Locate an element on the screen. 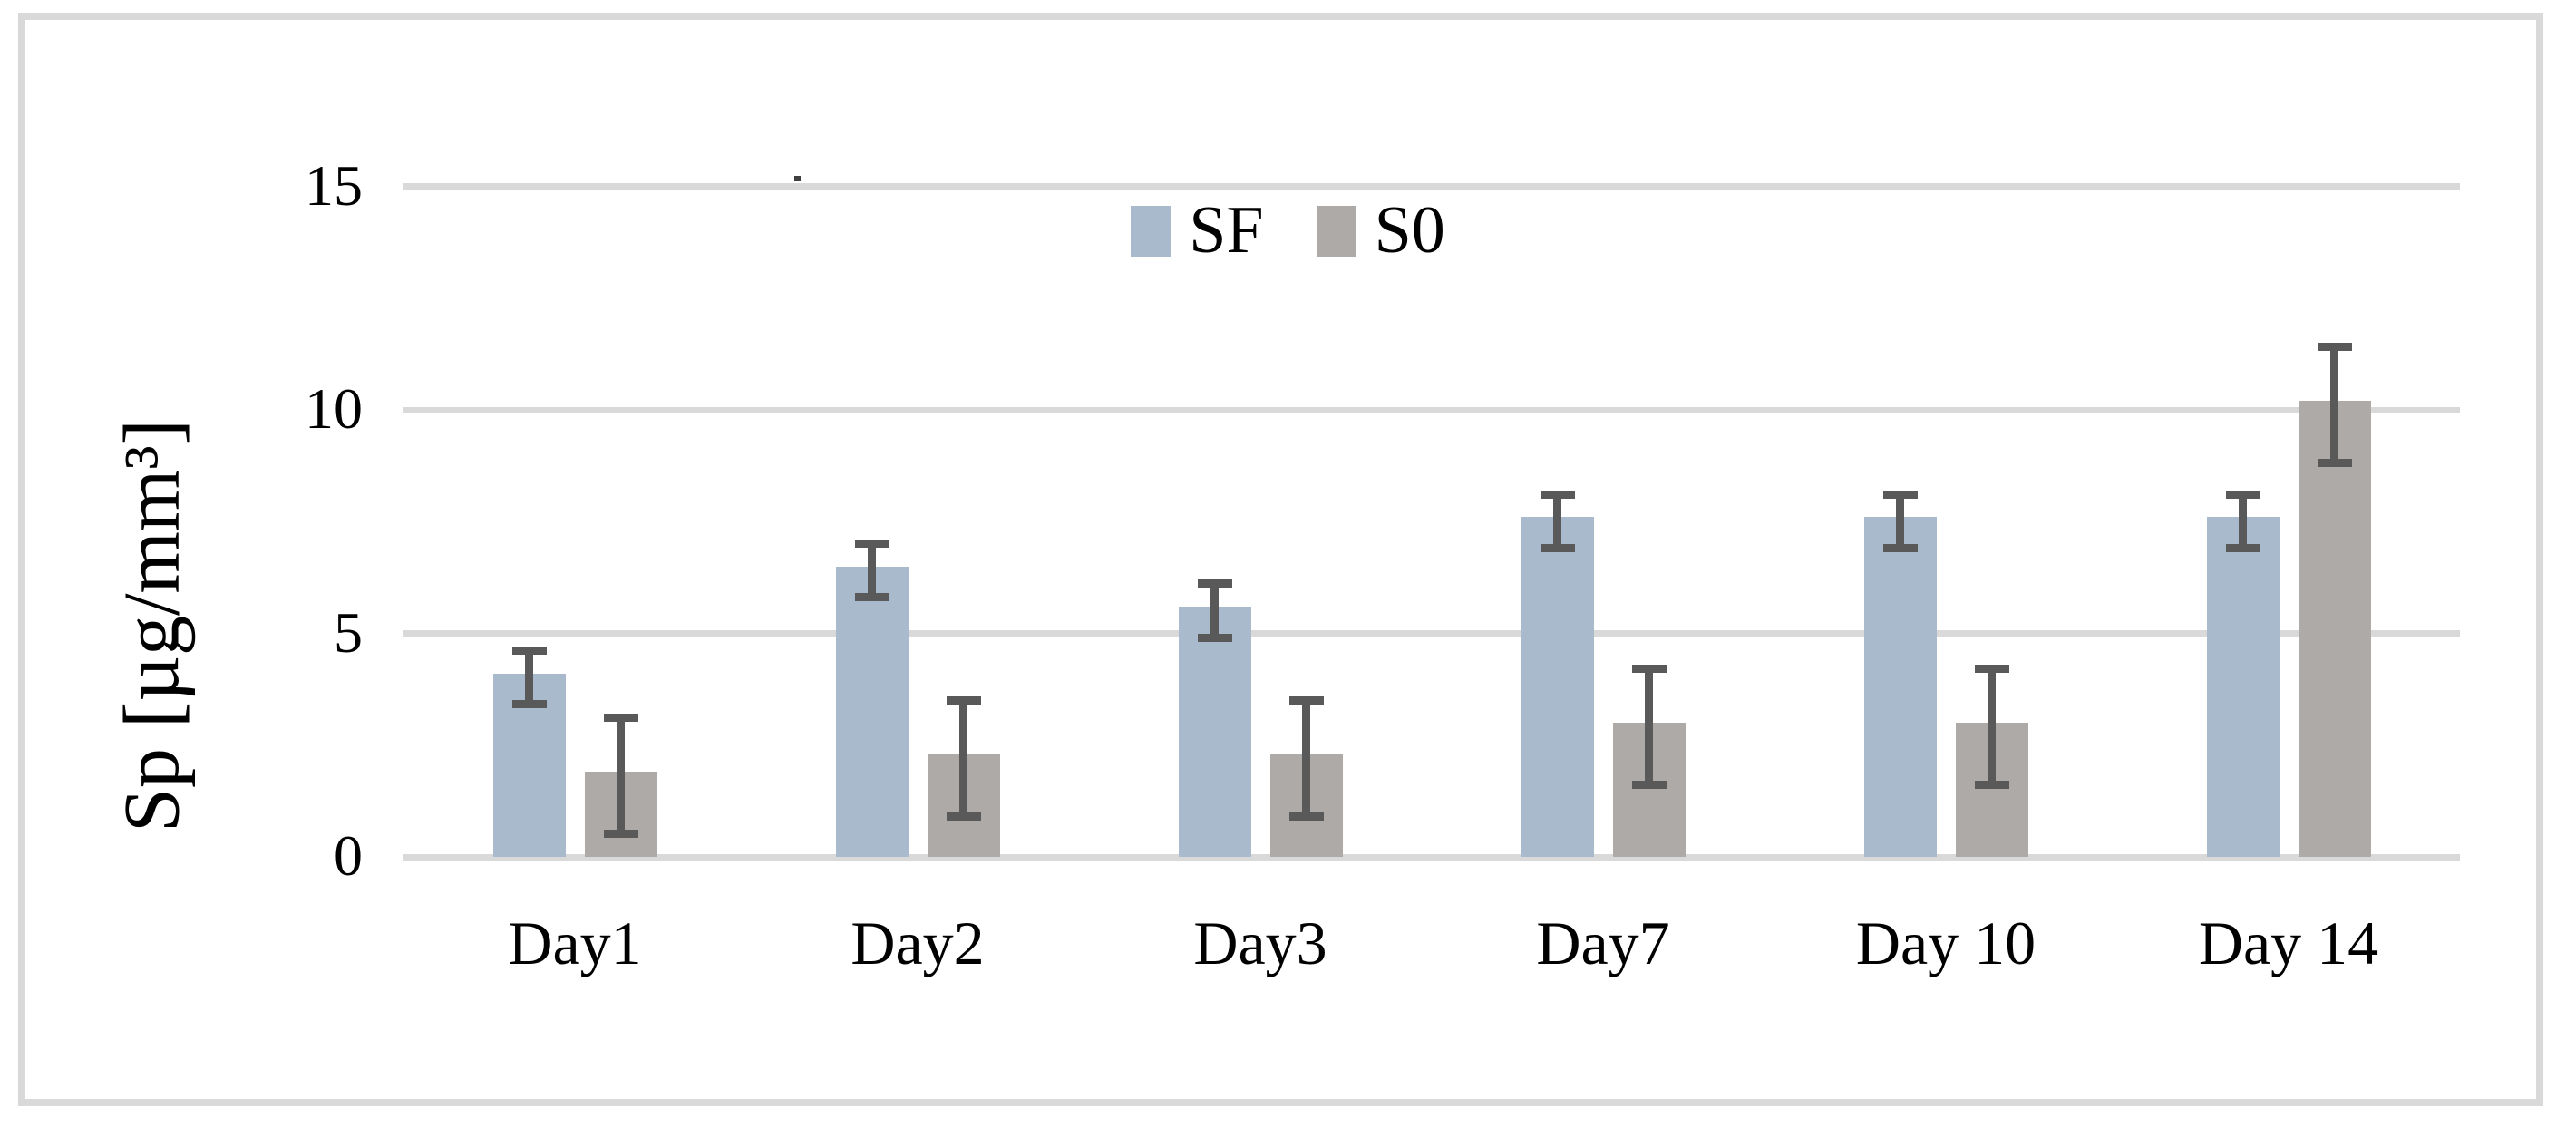 The width and height of the screenshot is (2576, 1128). x-category-label-day2: Day2 is located at coordinates (918, 943).